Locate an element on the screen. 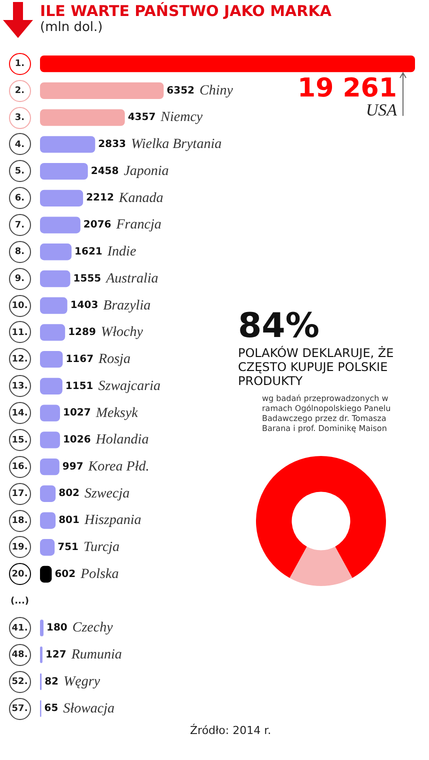 This screenshot has width=429, height=760. data-label: 1555 is located at coordinates (87, 278).